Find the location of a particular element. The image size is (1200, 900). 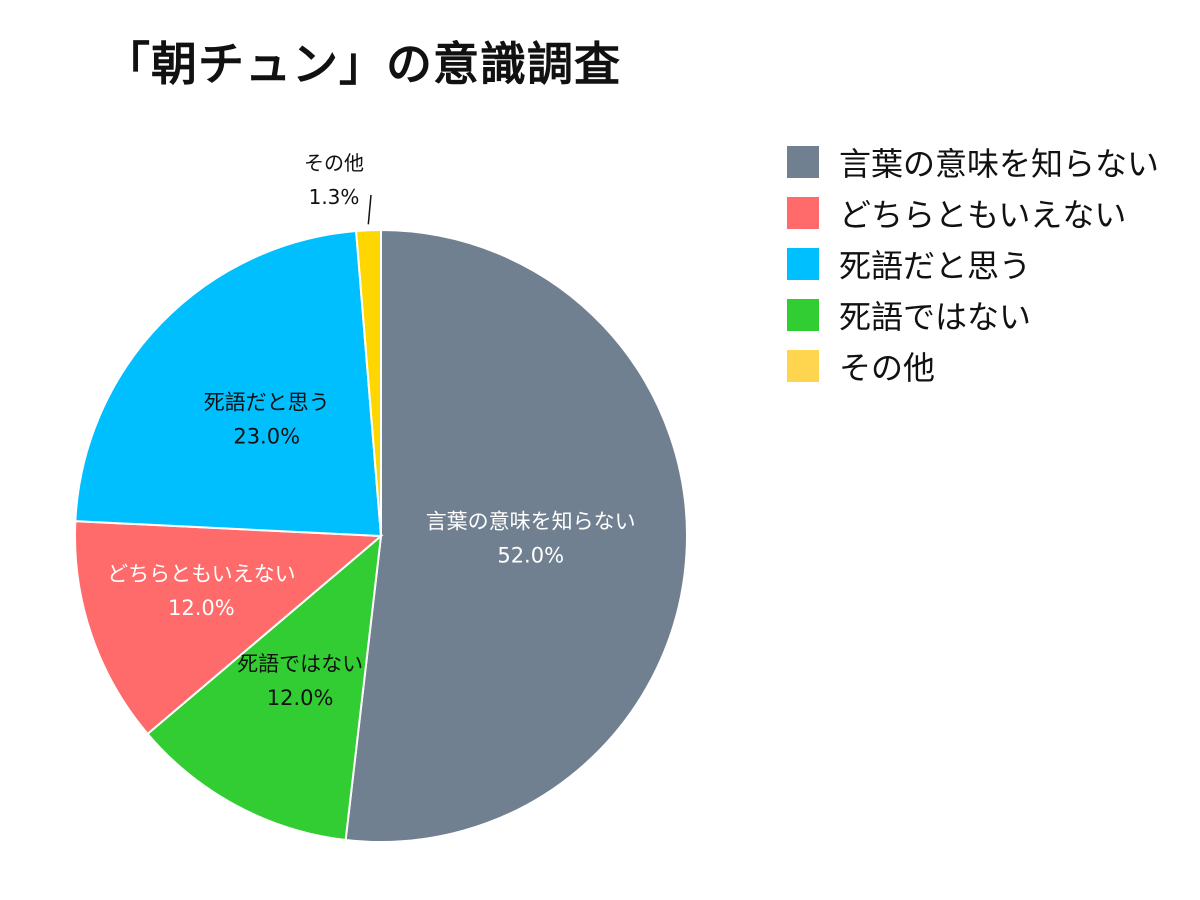

slice-label-name: 死語だと思う is located at coordinates (267, 402).